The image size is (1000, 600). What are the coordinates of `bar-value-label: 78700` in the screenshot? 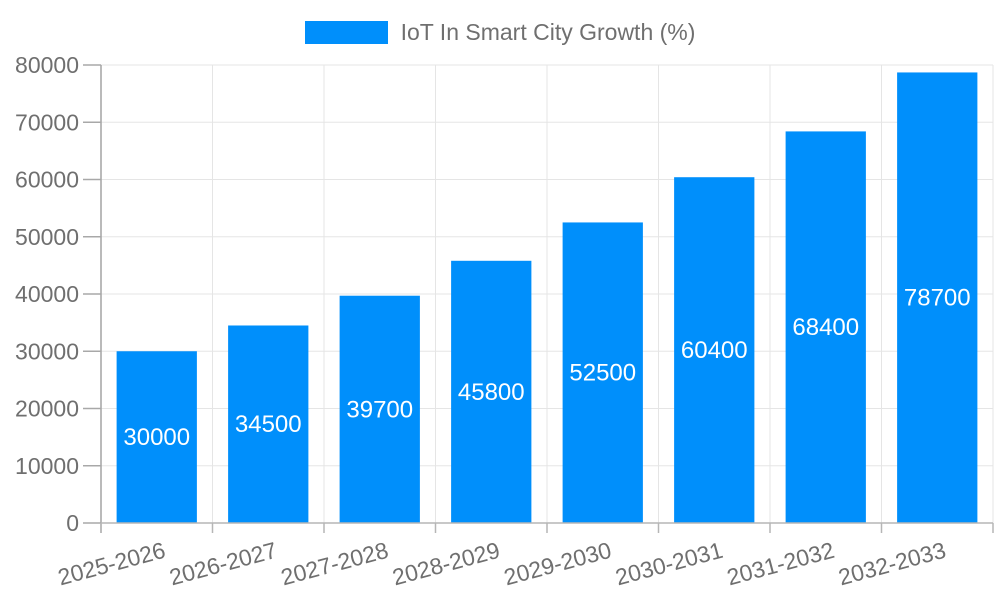 It's located at (937, 298).